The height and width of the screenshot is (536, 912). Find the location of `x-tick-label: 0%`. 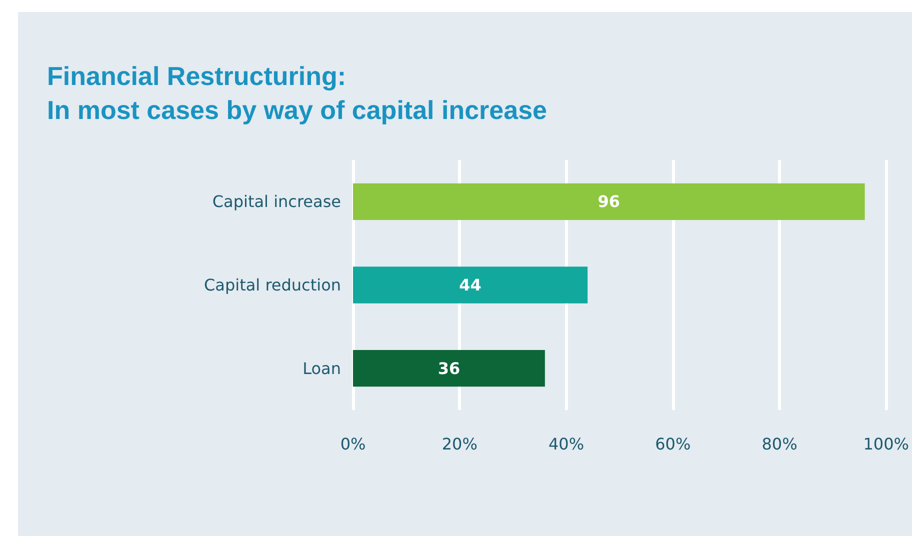

x-tick-label: 0% is located at coordinates (353, 444).